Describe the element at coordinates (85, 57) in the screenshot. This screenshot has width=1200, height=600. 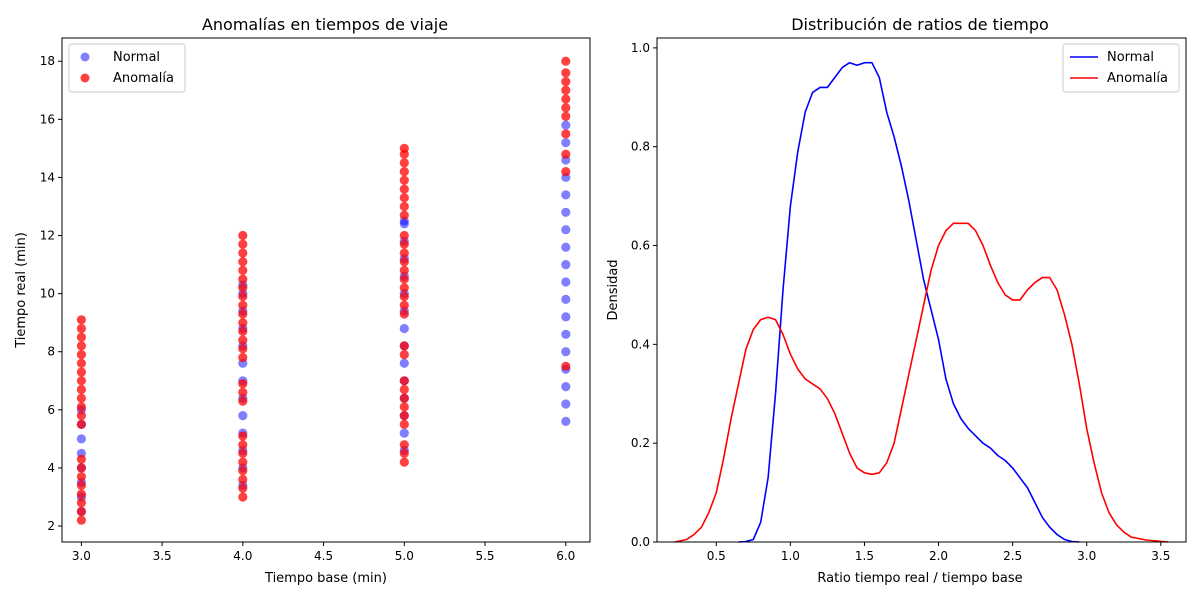
I see `legend-normal-marker` at that location.